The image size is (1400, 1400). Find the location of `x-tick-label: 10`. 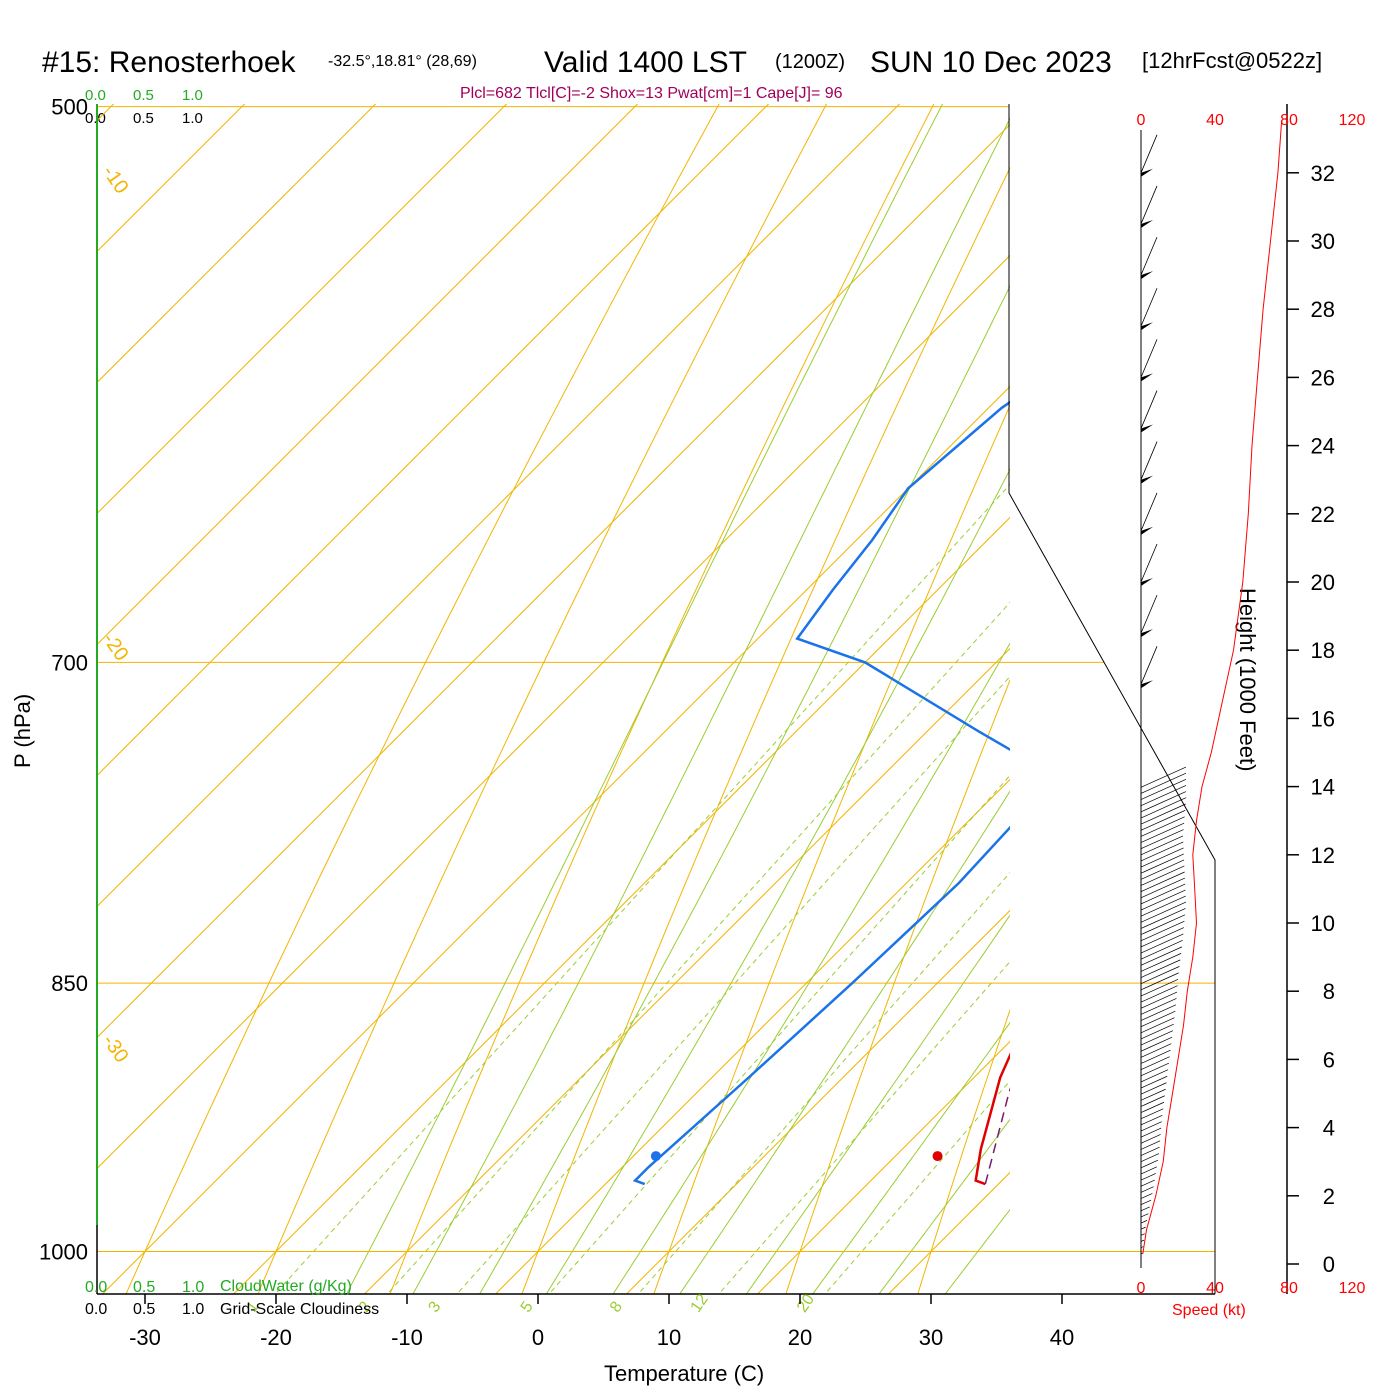

x-tick-label: 10 is located at coordinates (669, 1337).